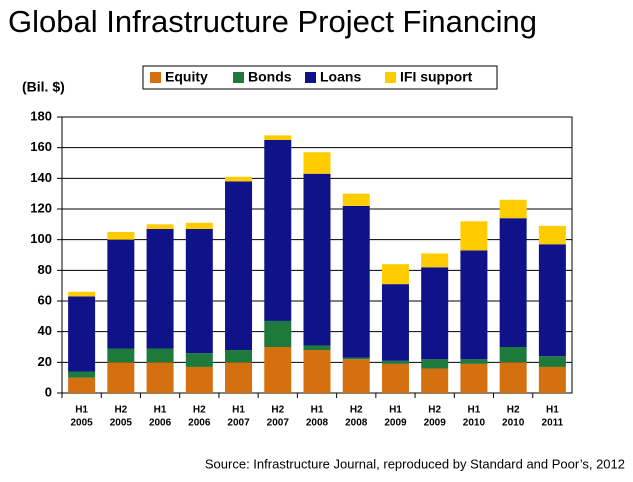 The width and height of the screenshot is (633, 482). Describe the element at coordinates (43, 87) in the screenshot. I see `y-axis-label: (Bil. $)` at that location.